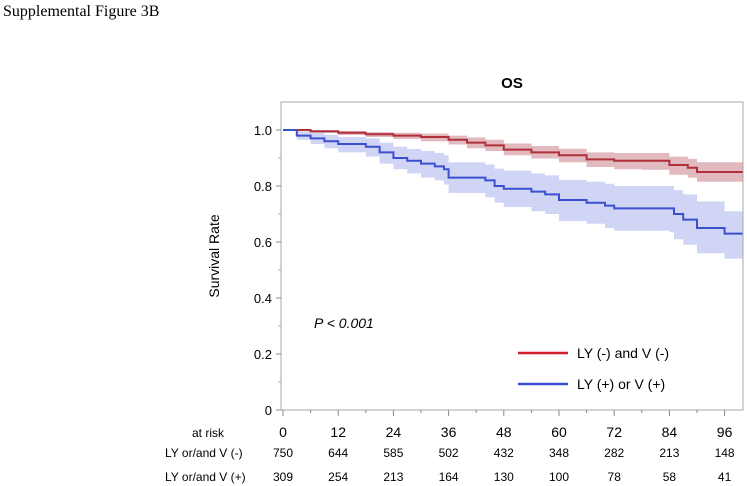 This screenshot has width=747, height=486. Describe the element at coordinates (559, 477) in the screenshot. I see `risk-count: 100` at that location.